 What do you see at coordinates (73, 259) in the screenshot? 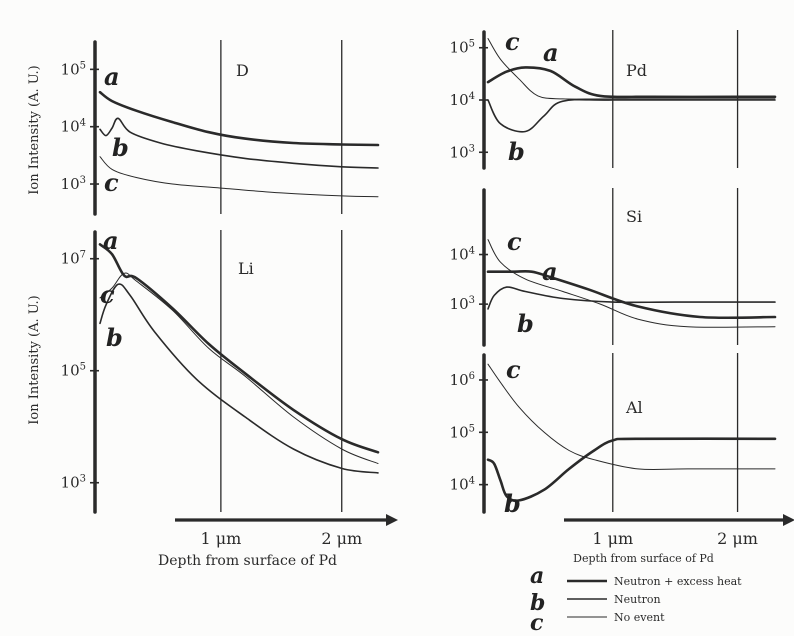
I see `y-tick-label: 107` at bounding box center [73, 259].